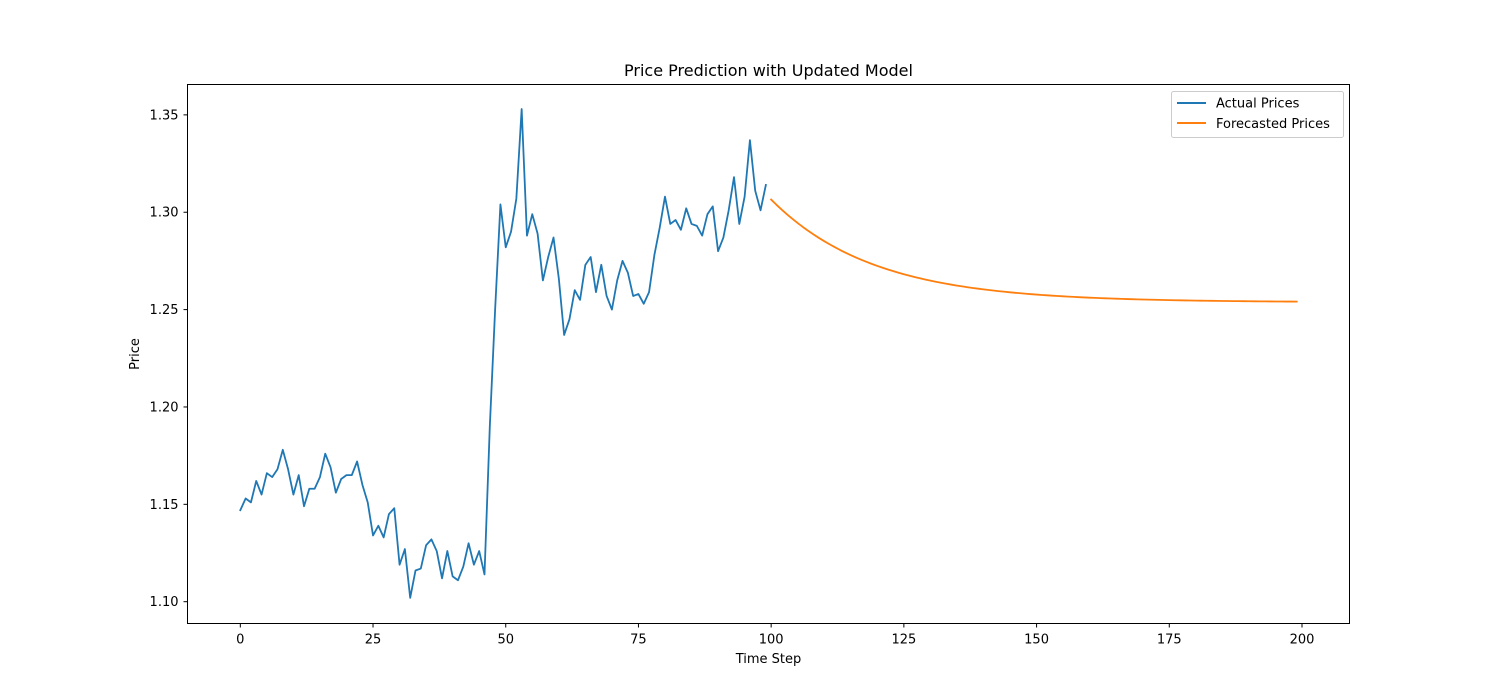 The height and width of the screenshot is (700, 1500). Describe the element at coordinates (505, 640) in the screenshot. I see `x-tick-label: 50` at that location.